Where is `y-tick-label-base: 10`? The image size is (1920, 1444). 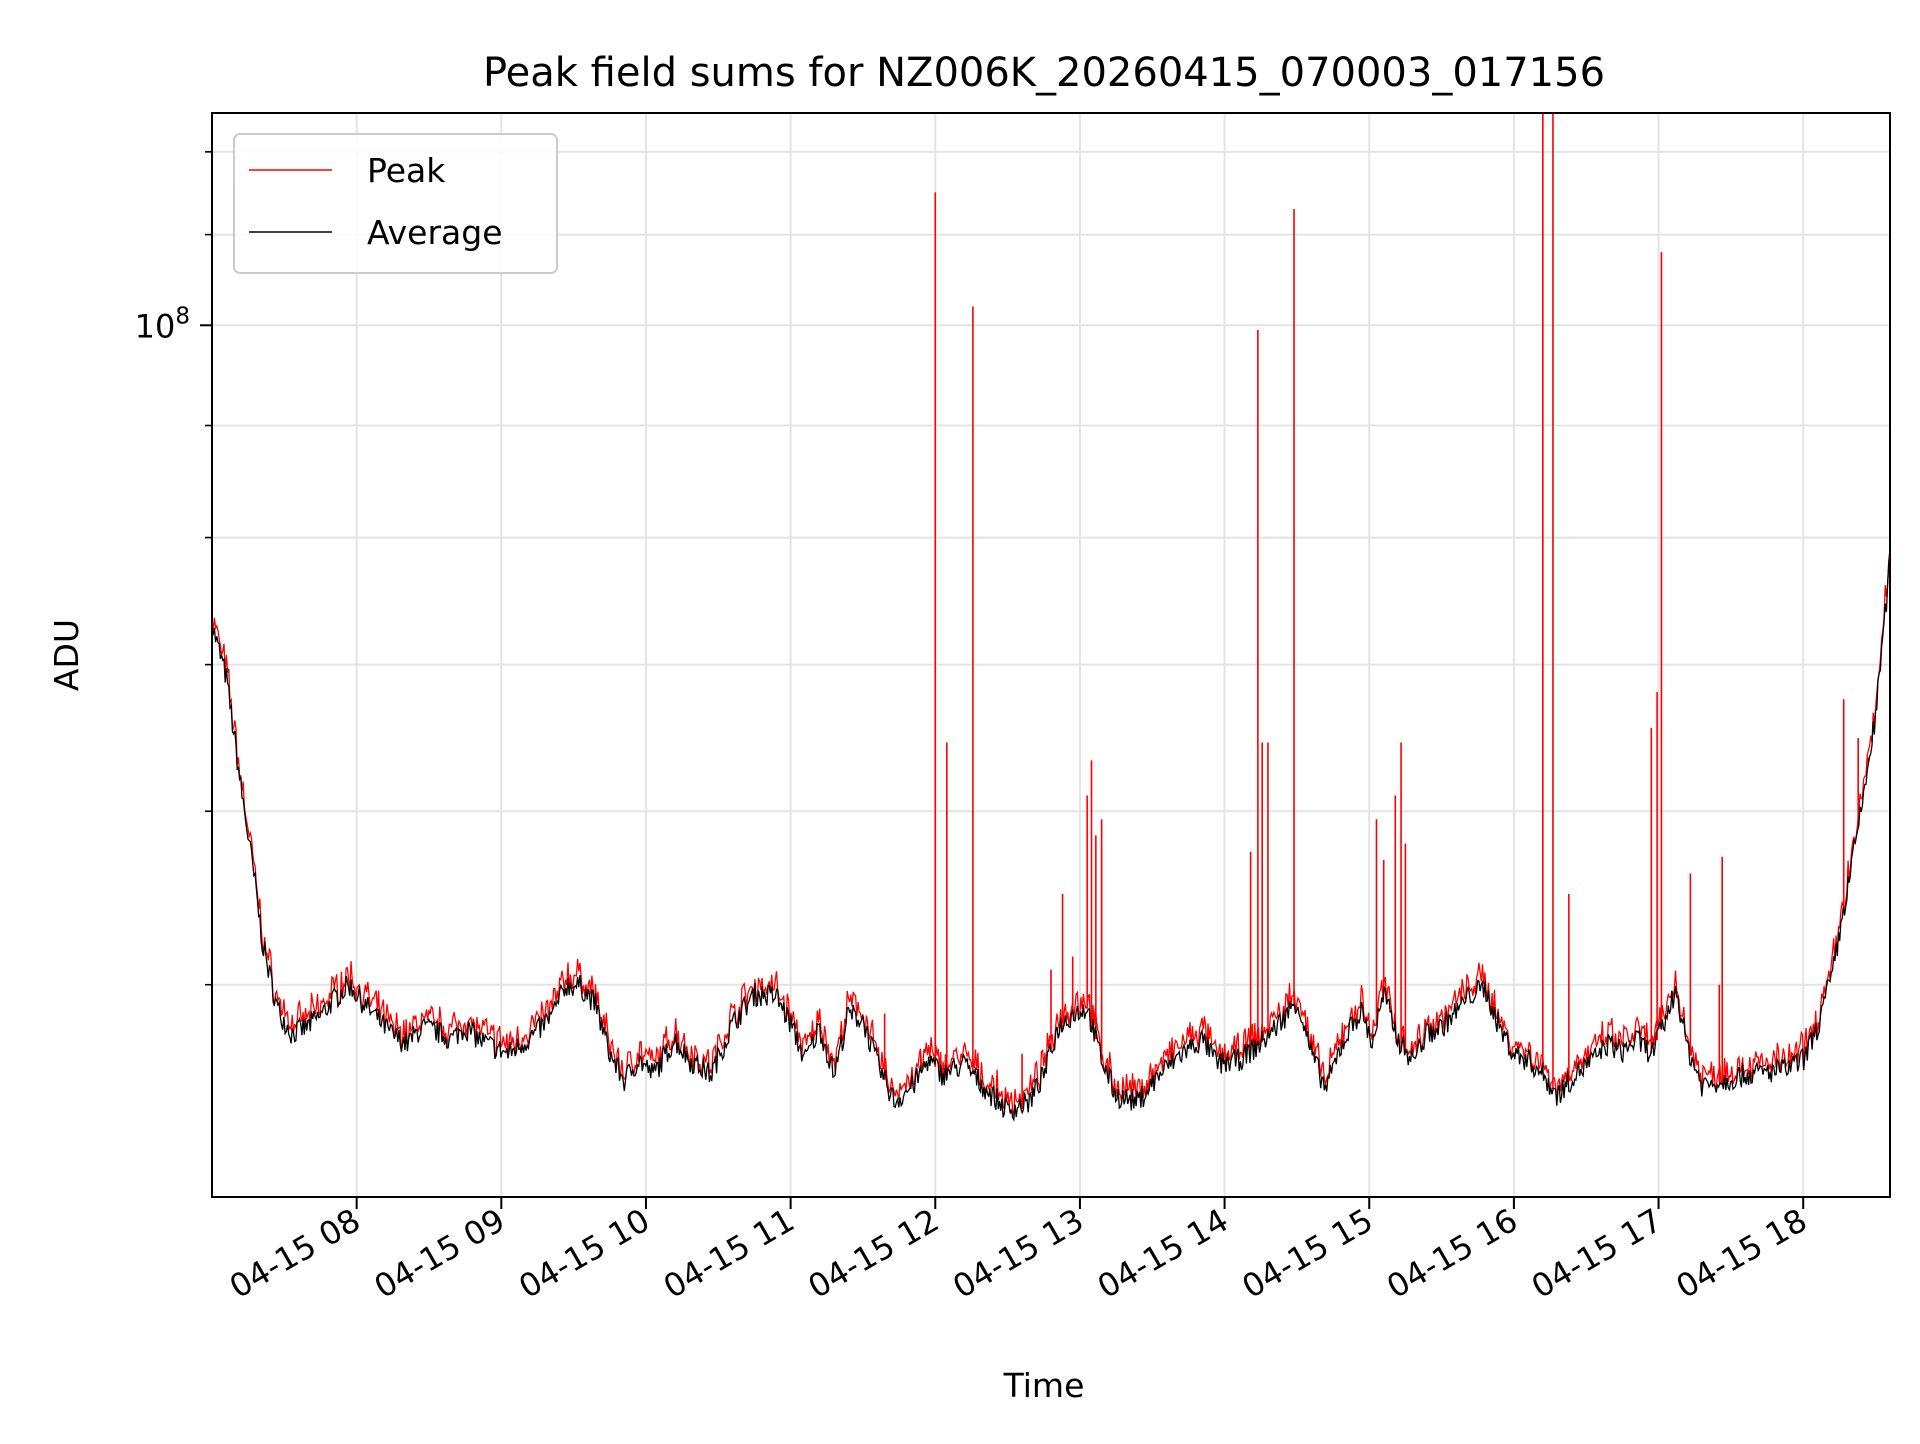
y-tick-label-base: 10 is located at coordinates (155, 326).